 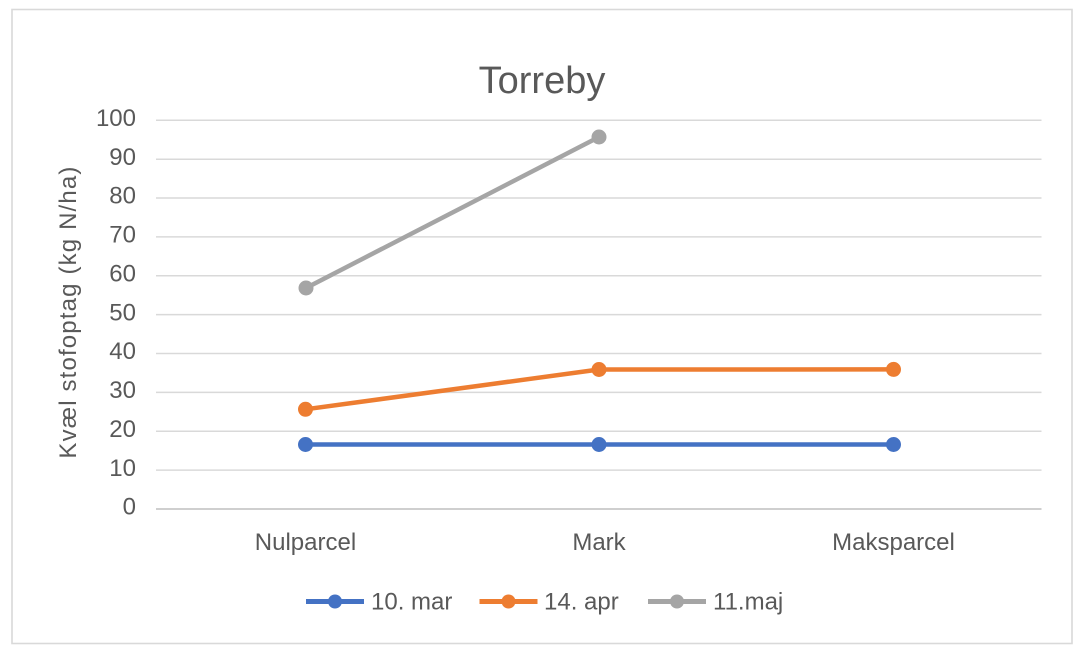 I want to click on svg-text: 0, so click(x=129, y=507).